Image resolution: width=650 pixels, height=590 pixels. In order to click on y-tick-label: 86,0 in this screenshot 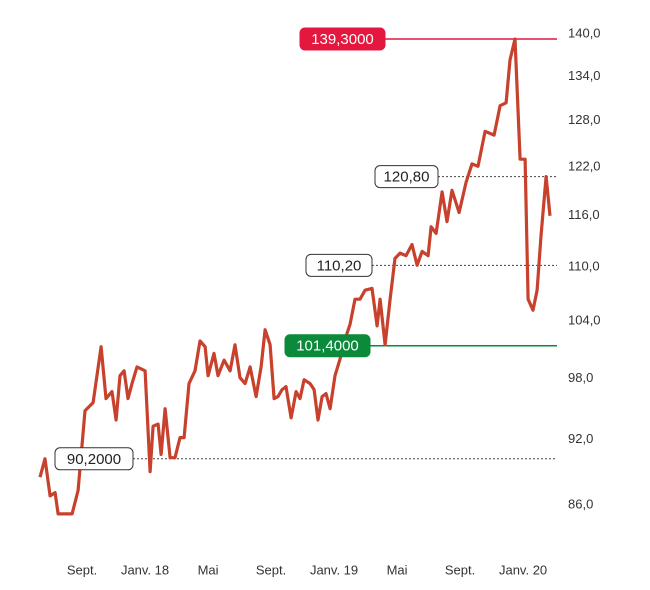, I will do `click(580, 503)`.